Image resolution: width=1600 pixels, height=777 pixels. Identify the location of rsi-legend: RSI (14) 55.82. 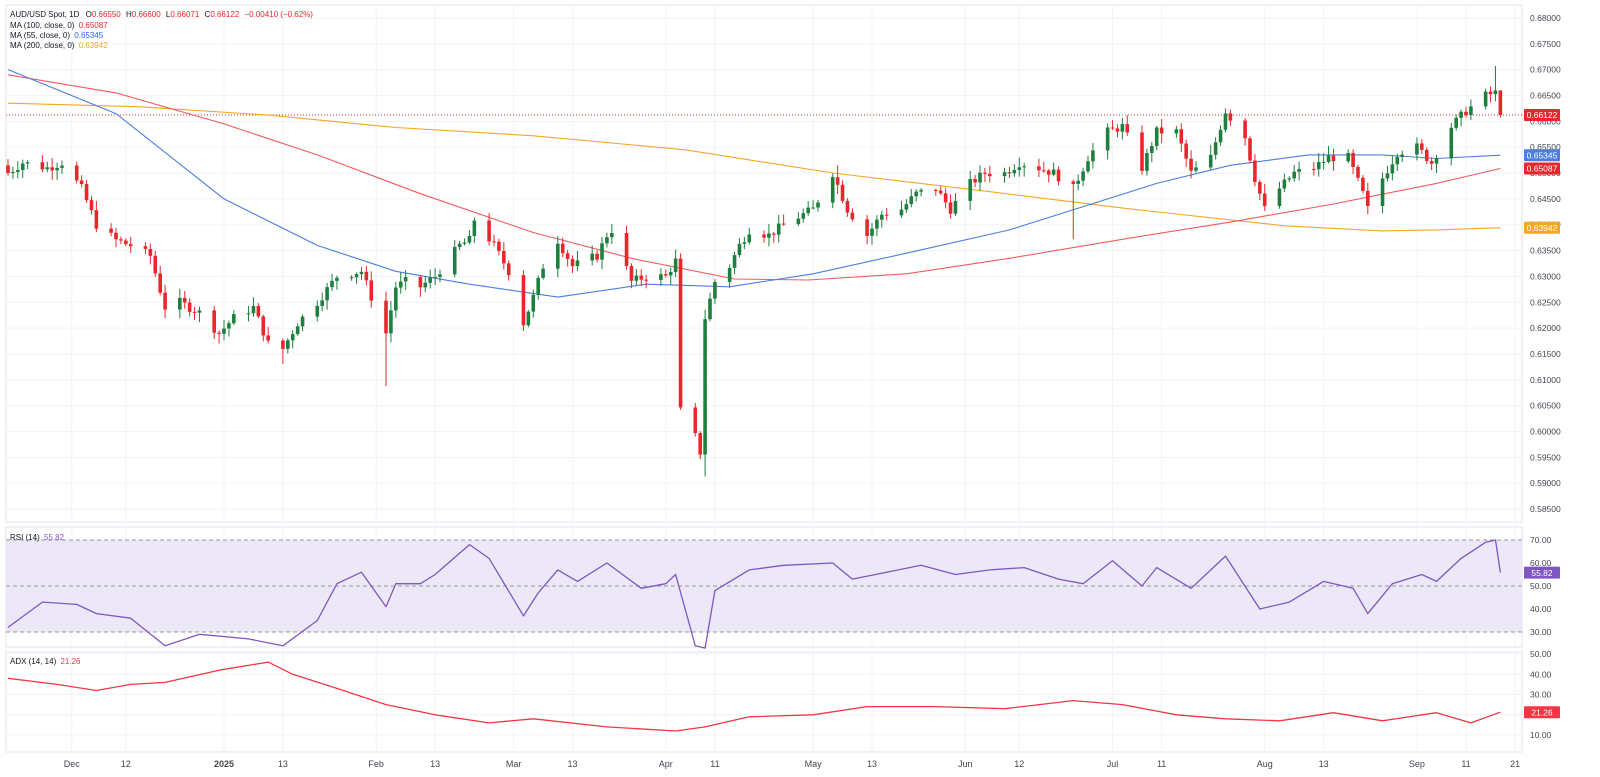
(37, 538).